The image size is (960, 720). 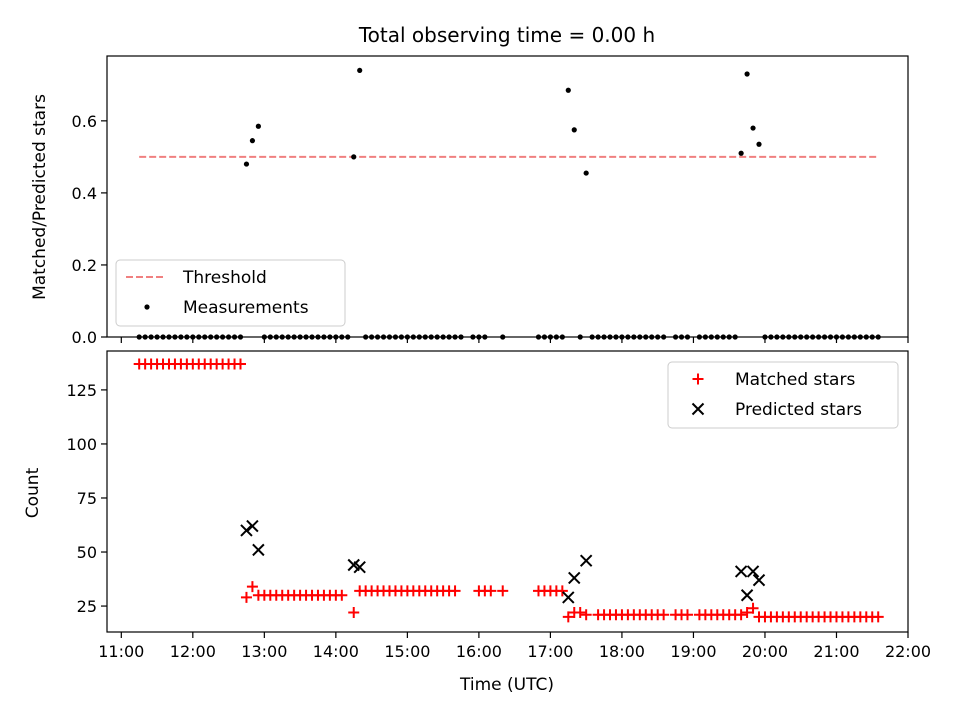 What do you see at coordinates (40, 197) in the screenshot?
I see `ratio-y-axis-label: Matched/Predicted stars` at bounding box center [40, 197].